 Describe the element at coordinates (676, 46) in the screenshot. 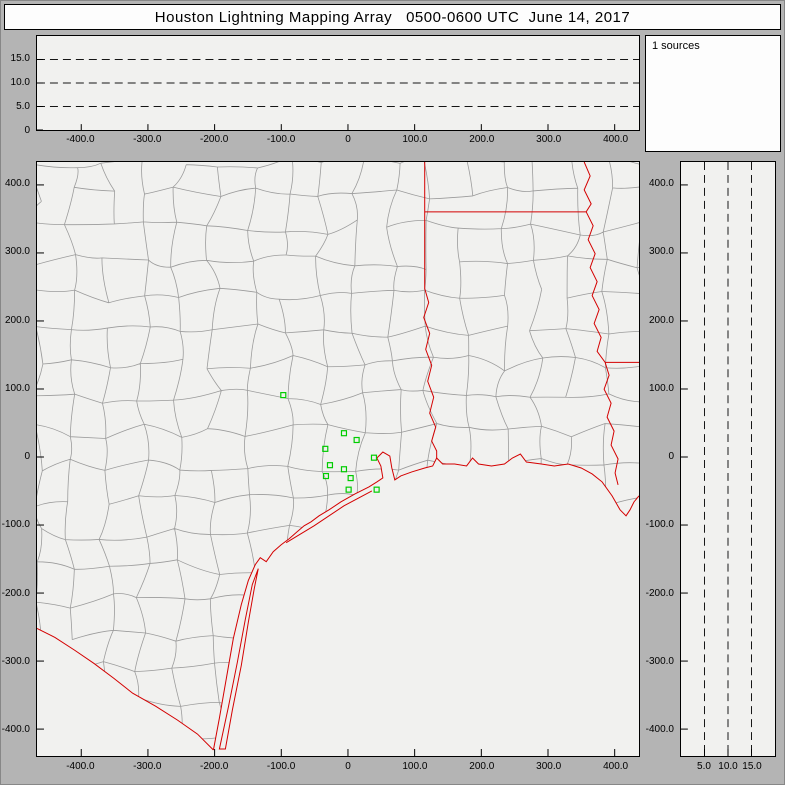

I see `sources-count-label: 1 sources` at that location.